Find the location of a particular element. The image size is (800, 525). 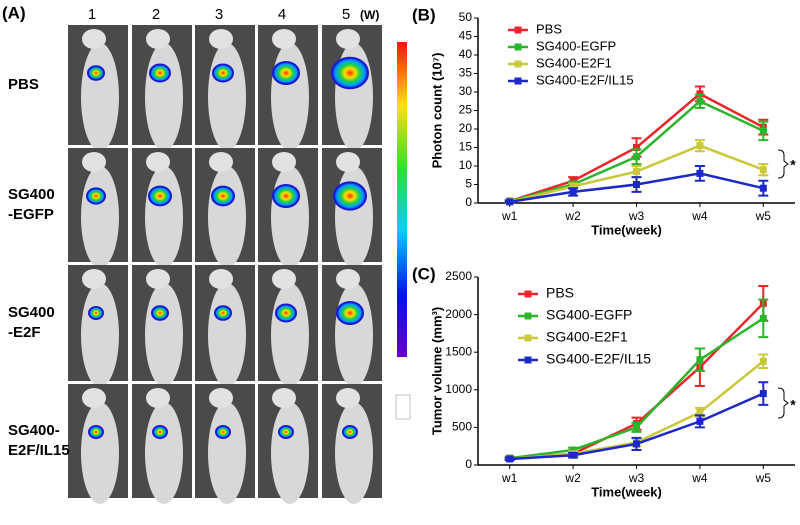

y-tick-label: 50 is located at coordinates (466, 17).